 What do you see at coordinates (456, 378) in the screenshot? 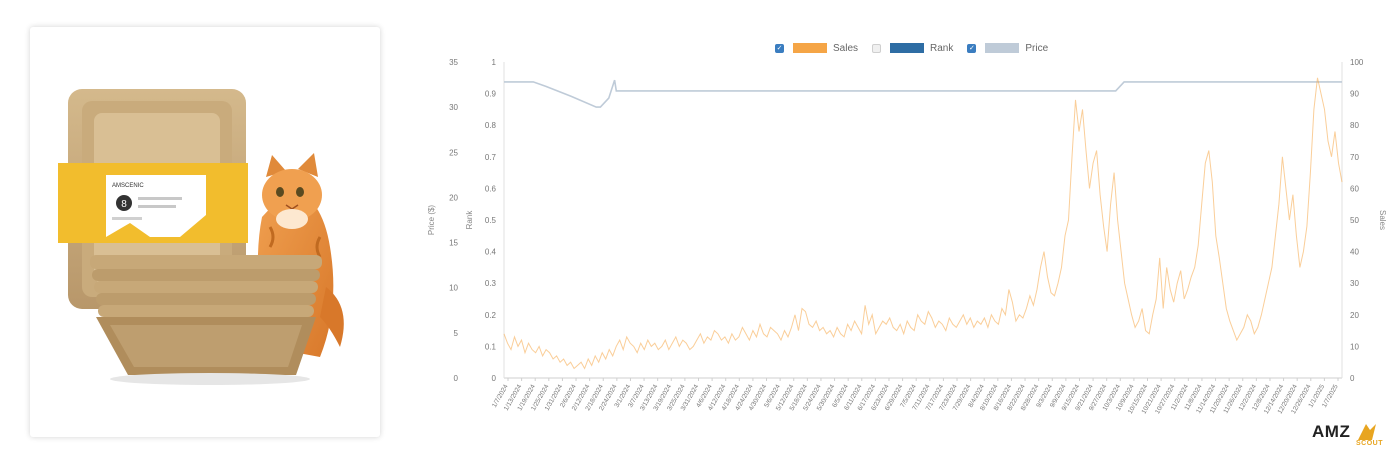
I see `y-left-outer-tick-label: 0` at bounding box center [456, 378].